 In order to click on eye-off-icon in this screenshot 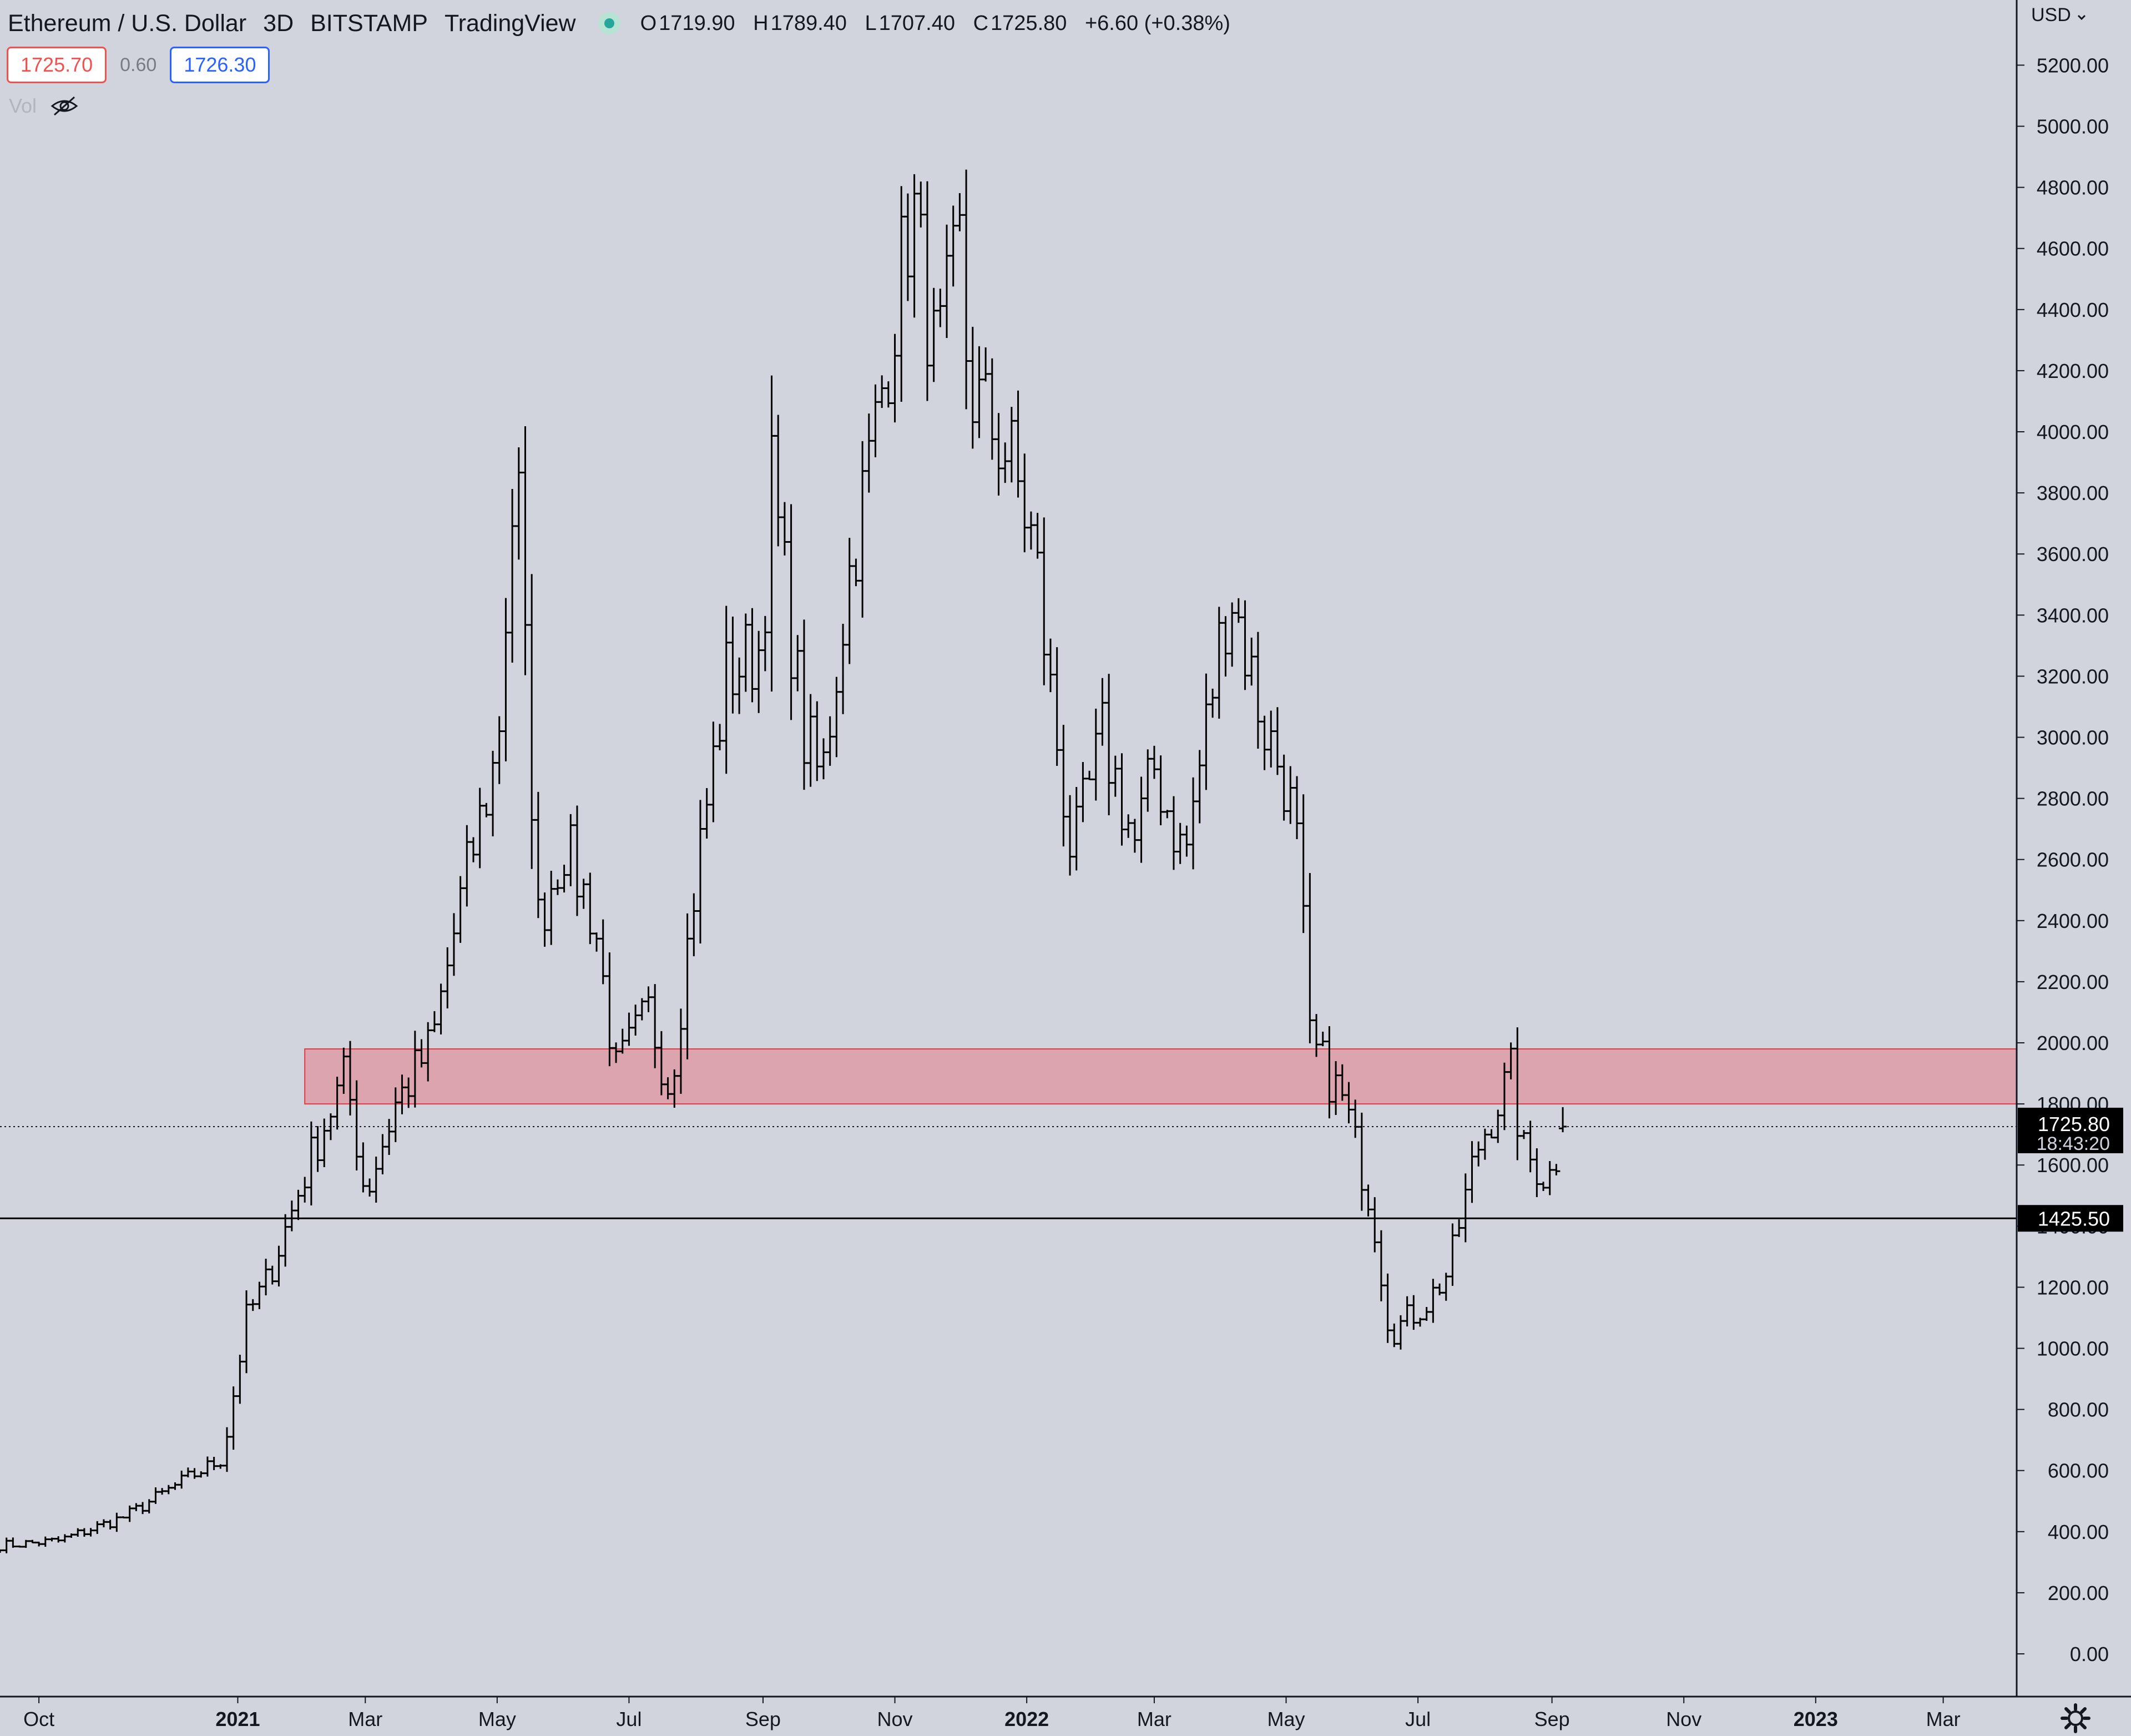, I will do `click(64, 106)`.